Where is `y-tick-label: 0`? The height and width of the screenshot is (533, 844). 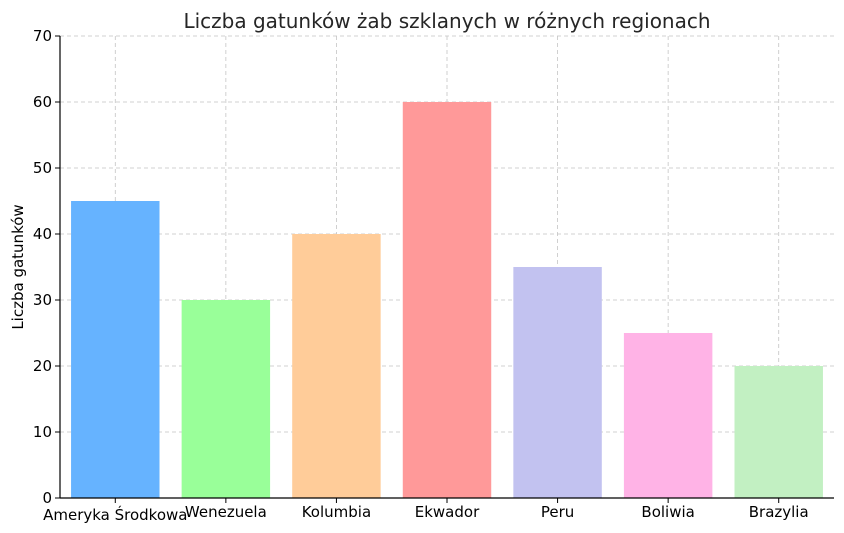 y-tick-label: 0 is located at coordinates (47, 498).